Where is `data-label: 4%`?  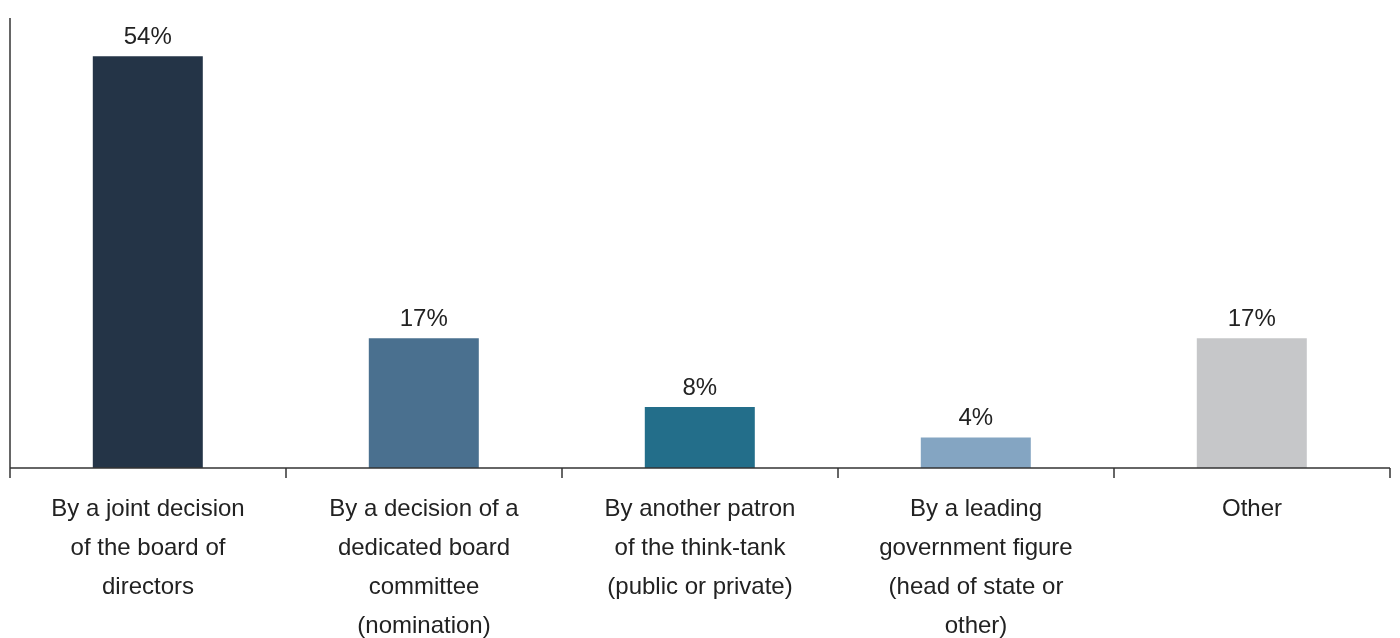
data-label: 4% is located at coordinates (976, 417).